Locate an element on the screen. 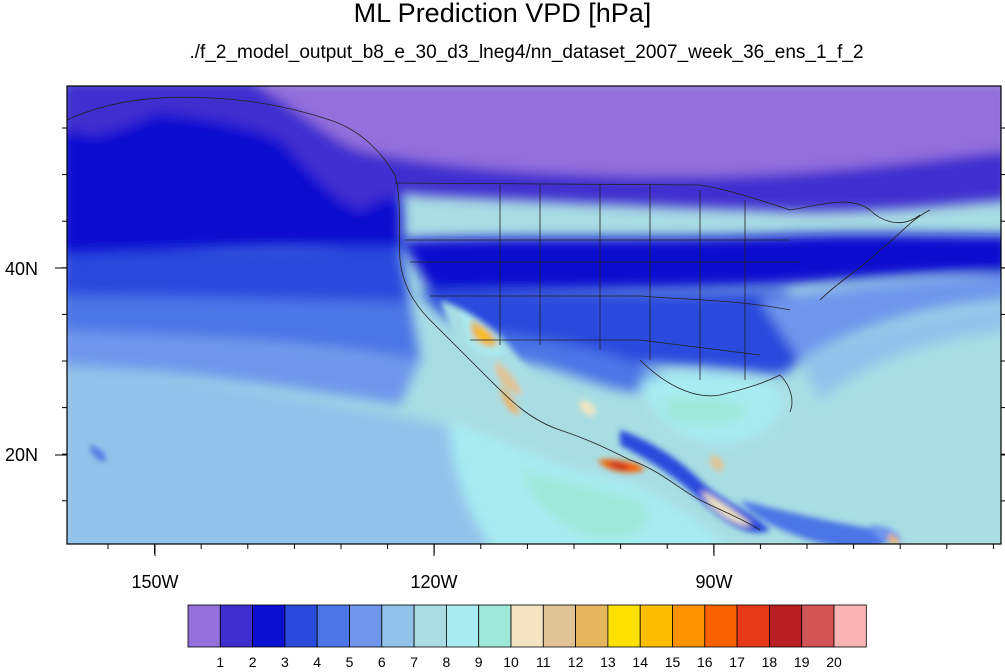 The height and width of the screenshot is (672, 1005). colorbar-label: 7 is located at coordinates (414, 662).